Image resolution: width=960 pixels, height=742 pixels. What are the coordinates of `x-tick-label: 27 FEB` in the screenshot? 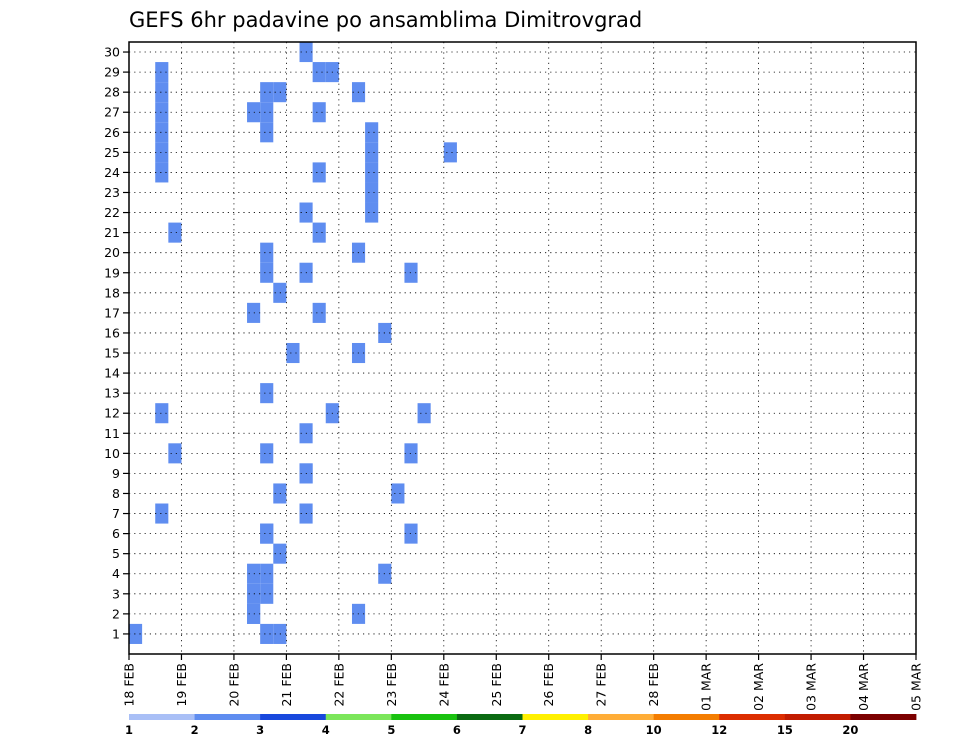 It's located at (601, 685).